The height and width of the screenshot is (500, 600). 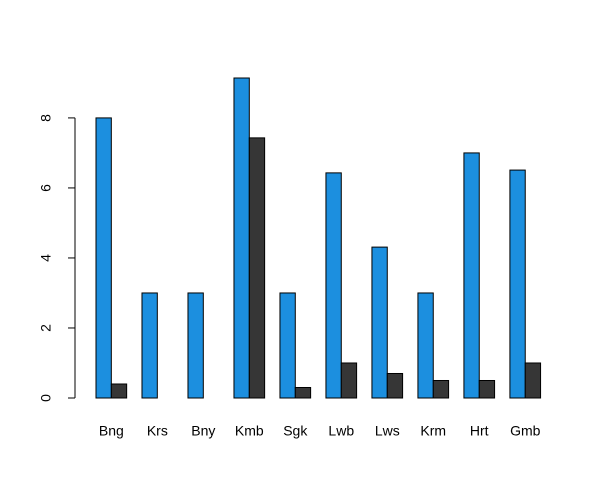 I want to click on x-tick-label: Gmb, so click(x=525, y=431).